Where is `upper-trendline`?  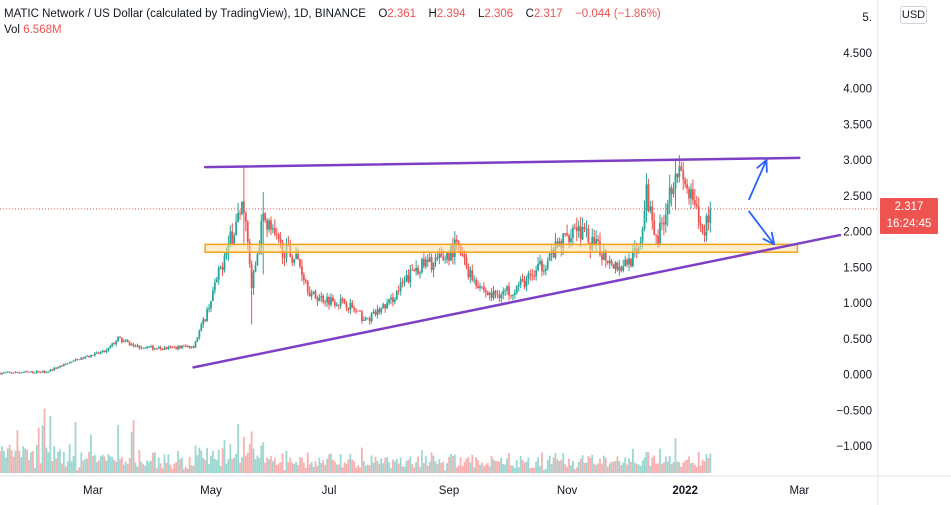 upper-trendline is located at coordinates (502, 162).